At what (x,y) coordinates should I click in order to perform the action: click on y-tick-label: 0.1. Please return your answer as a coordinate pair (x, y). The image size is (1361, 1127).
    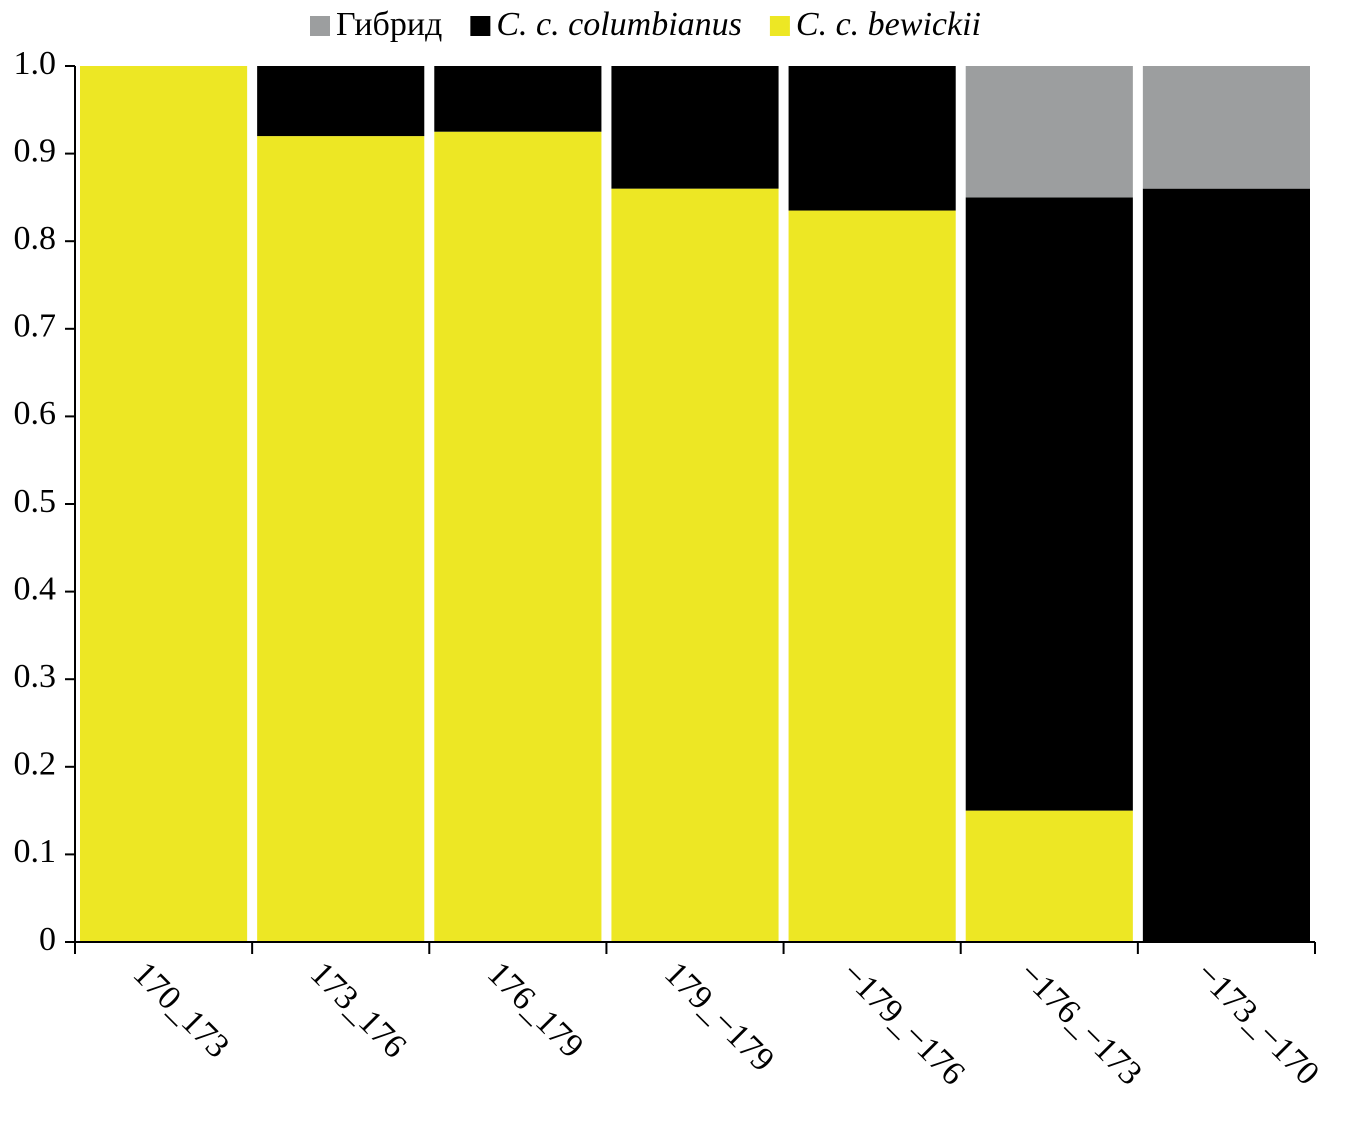
    Looking at the image, I should click on (35, 851).